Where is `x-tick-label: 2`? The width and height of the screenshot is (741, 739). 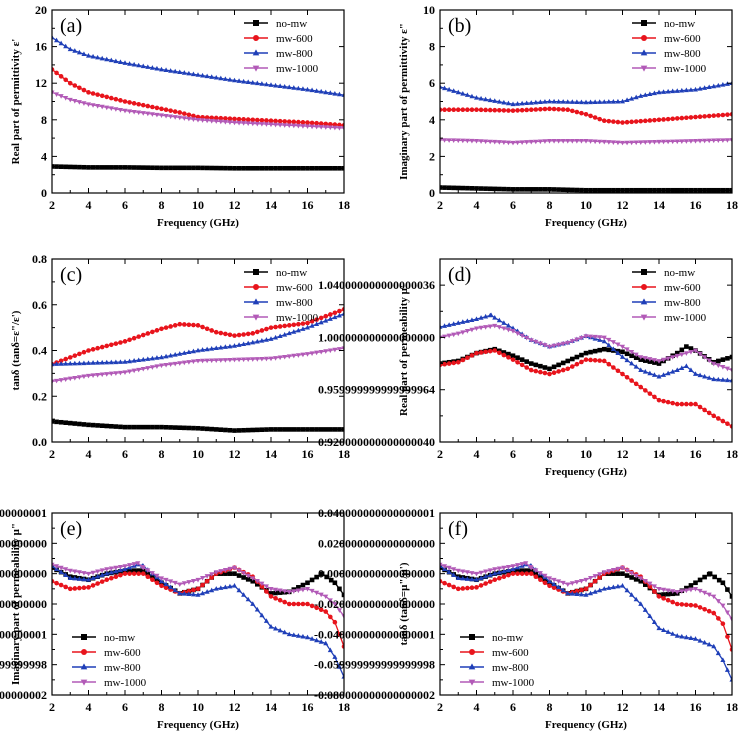 x-tick-label: 2 is located at coordinates (440, 454).